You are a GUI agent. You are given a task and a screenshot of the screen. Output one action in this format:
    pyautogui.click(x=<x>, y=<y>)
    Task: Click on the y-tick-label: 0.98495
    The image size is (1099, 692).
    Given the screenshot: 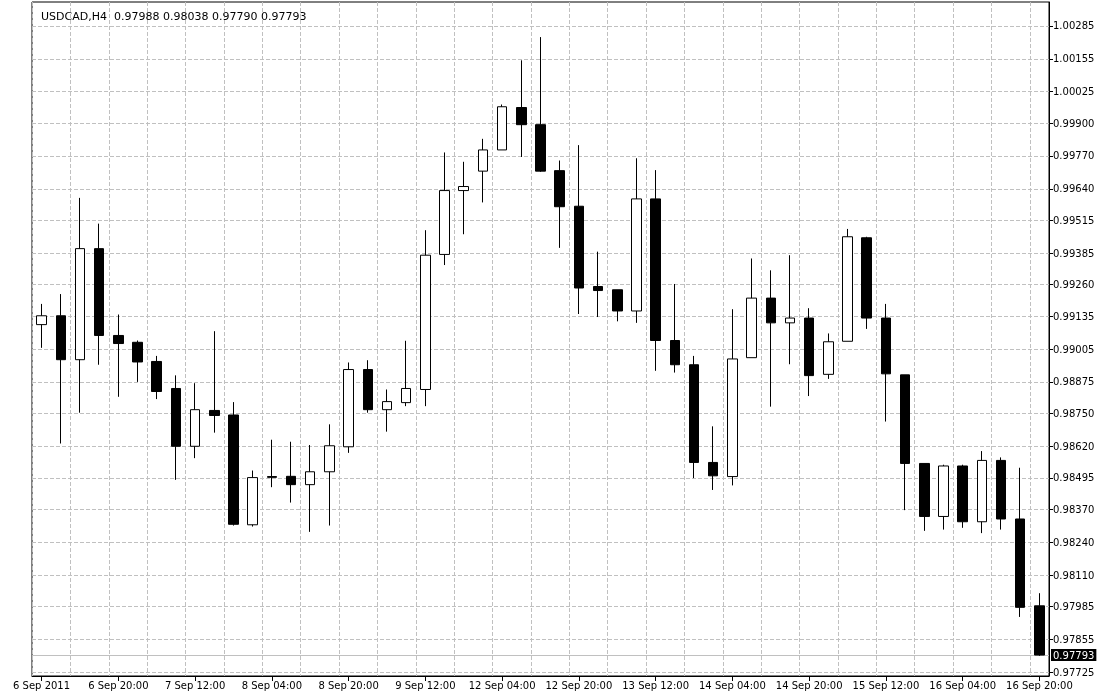 What is the action you would take?
    pyautogui.click(x=1074, y=478)
    